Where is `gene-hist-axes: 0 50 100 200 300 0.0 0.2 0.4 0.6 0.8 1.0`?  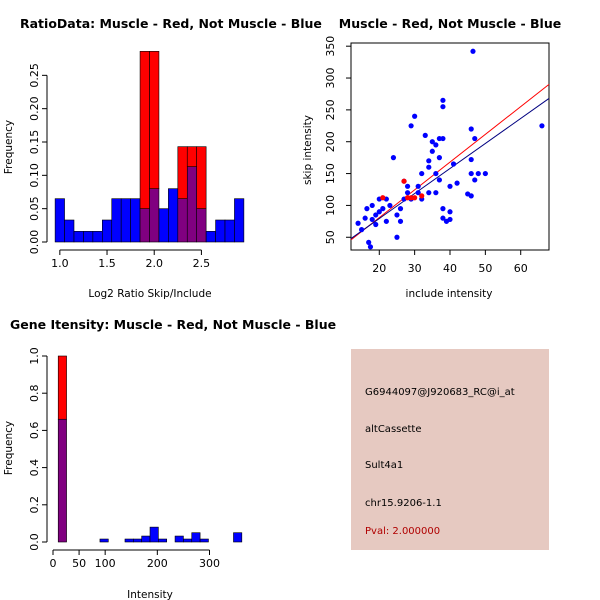
gene-hist-axes: 0 50 100 200 300 0.0 0.2 0.4 0.6 0.8 1.0 is located at coordinates (124, 458).